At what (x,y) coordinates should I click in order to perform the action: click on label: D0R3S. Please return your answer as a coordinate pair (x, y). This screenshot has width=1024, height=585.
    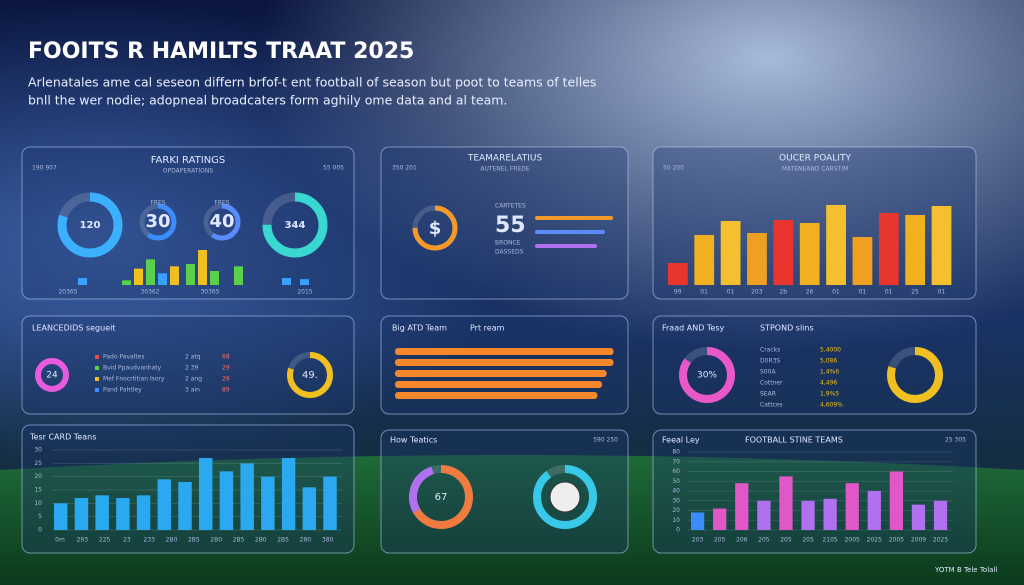
    Looking at the image, I should click on (770, 361).